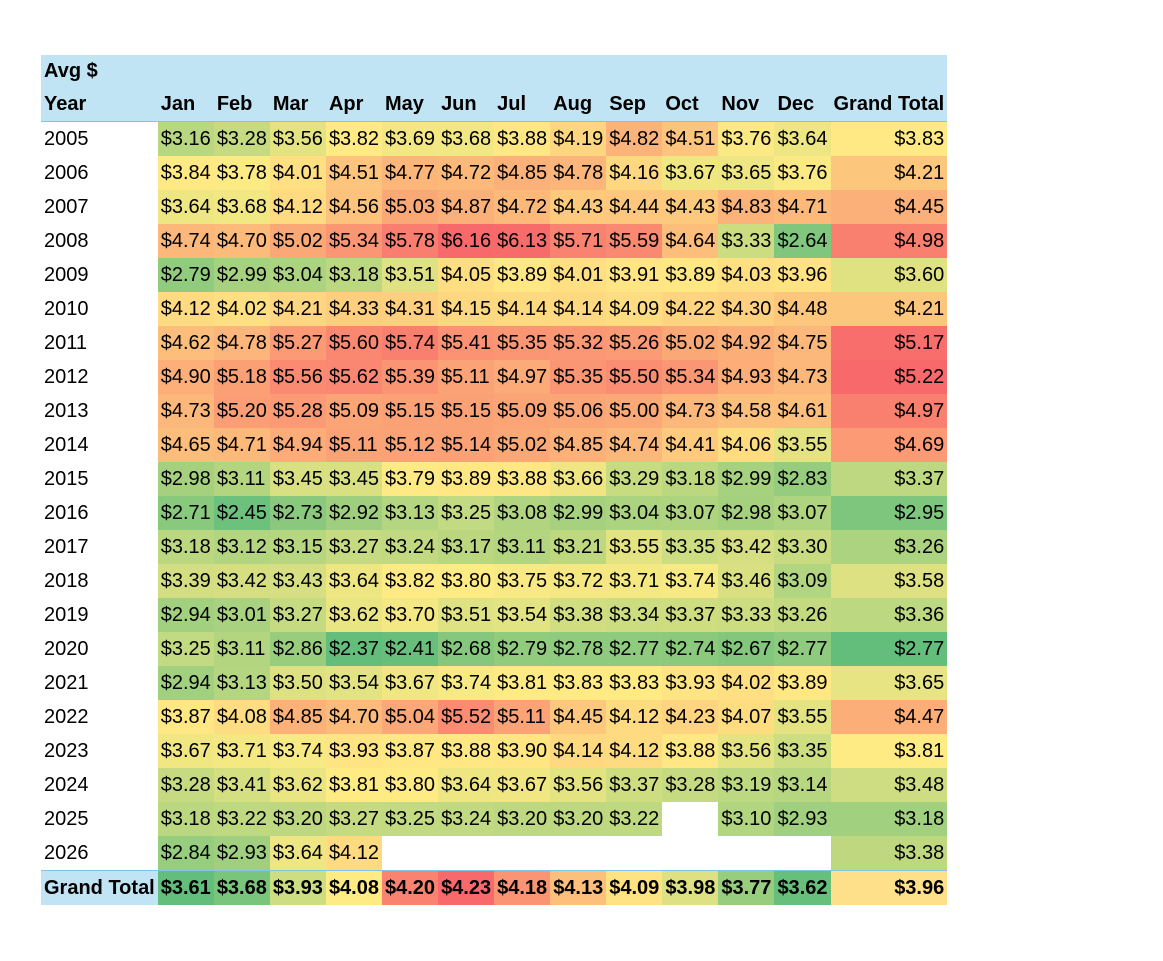  Describe the element at coordinates (410, 138) in the screenshot. I see `value-cell: $3.69` at that location.